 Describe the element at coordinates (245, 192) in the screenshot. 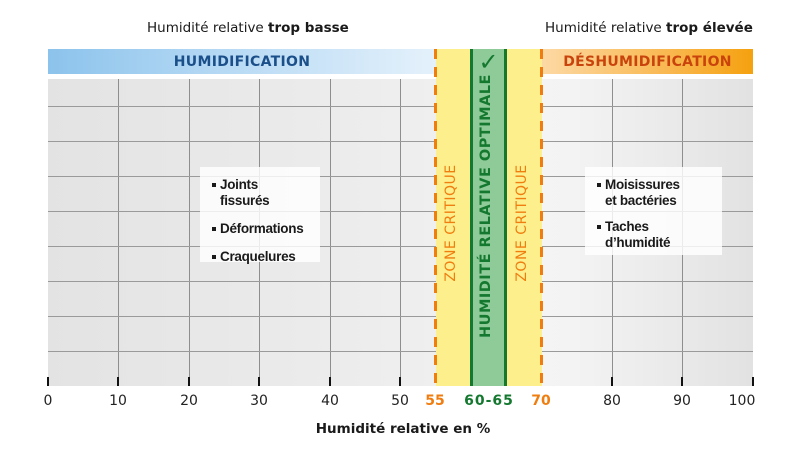

I see `effect-text: Joints fissurés` at that location.